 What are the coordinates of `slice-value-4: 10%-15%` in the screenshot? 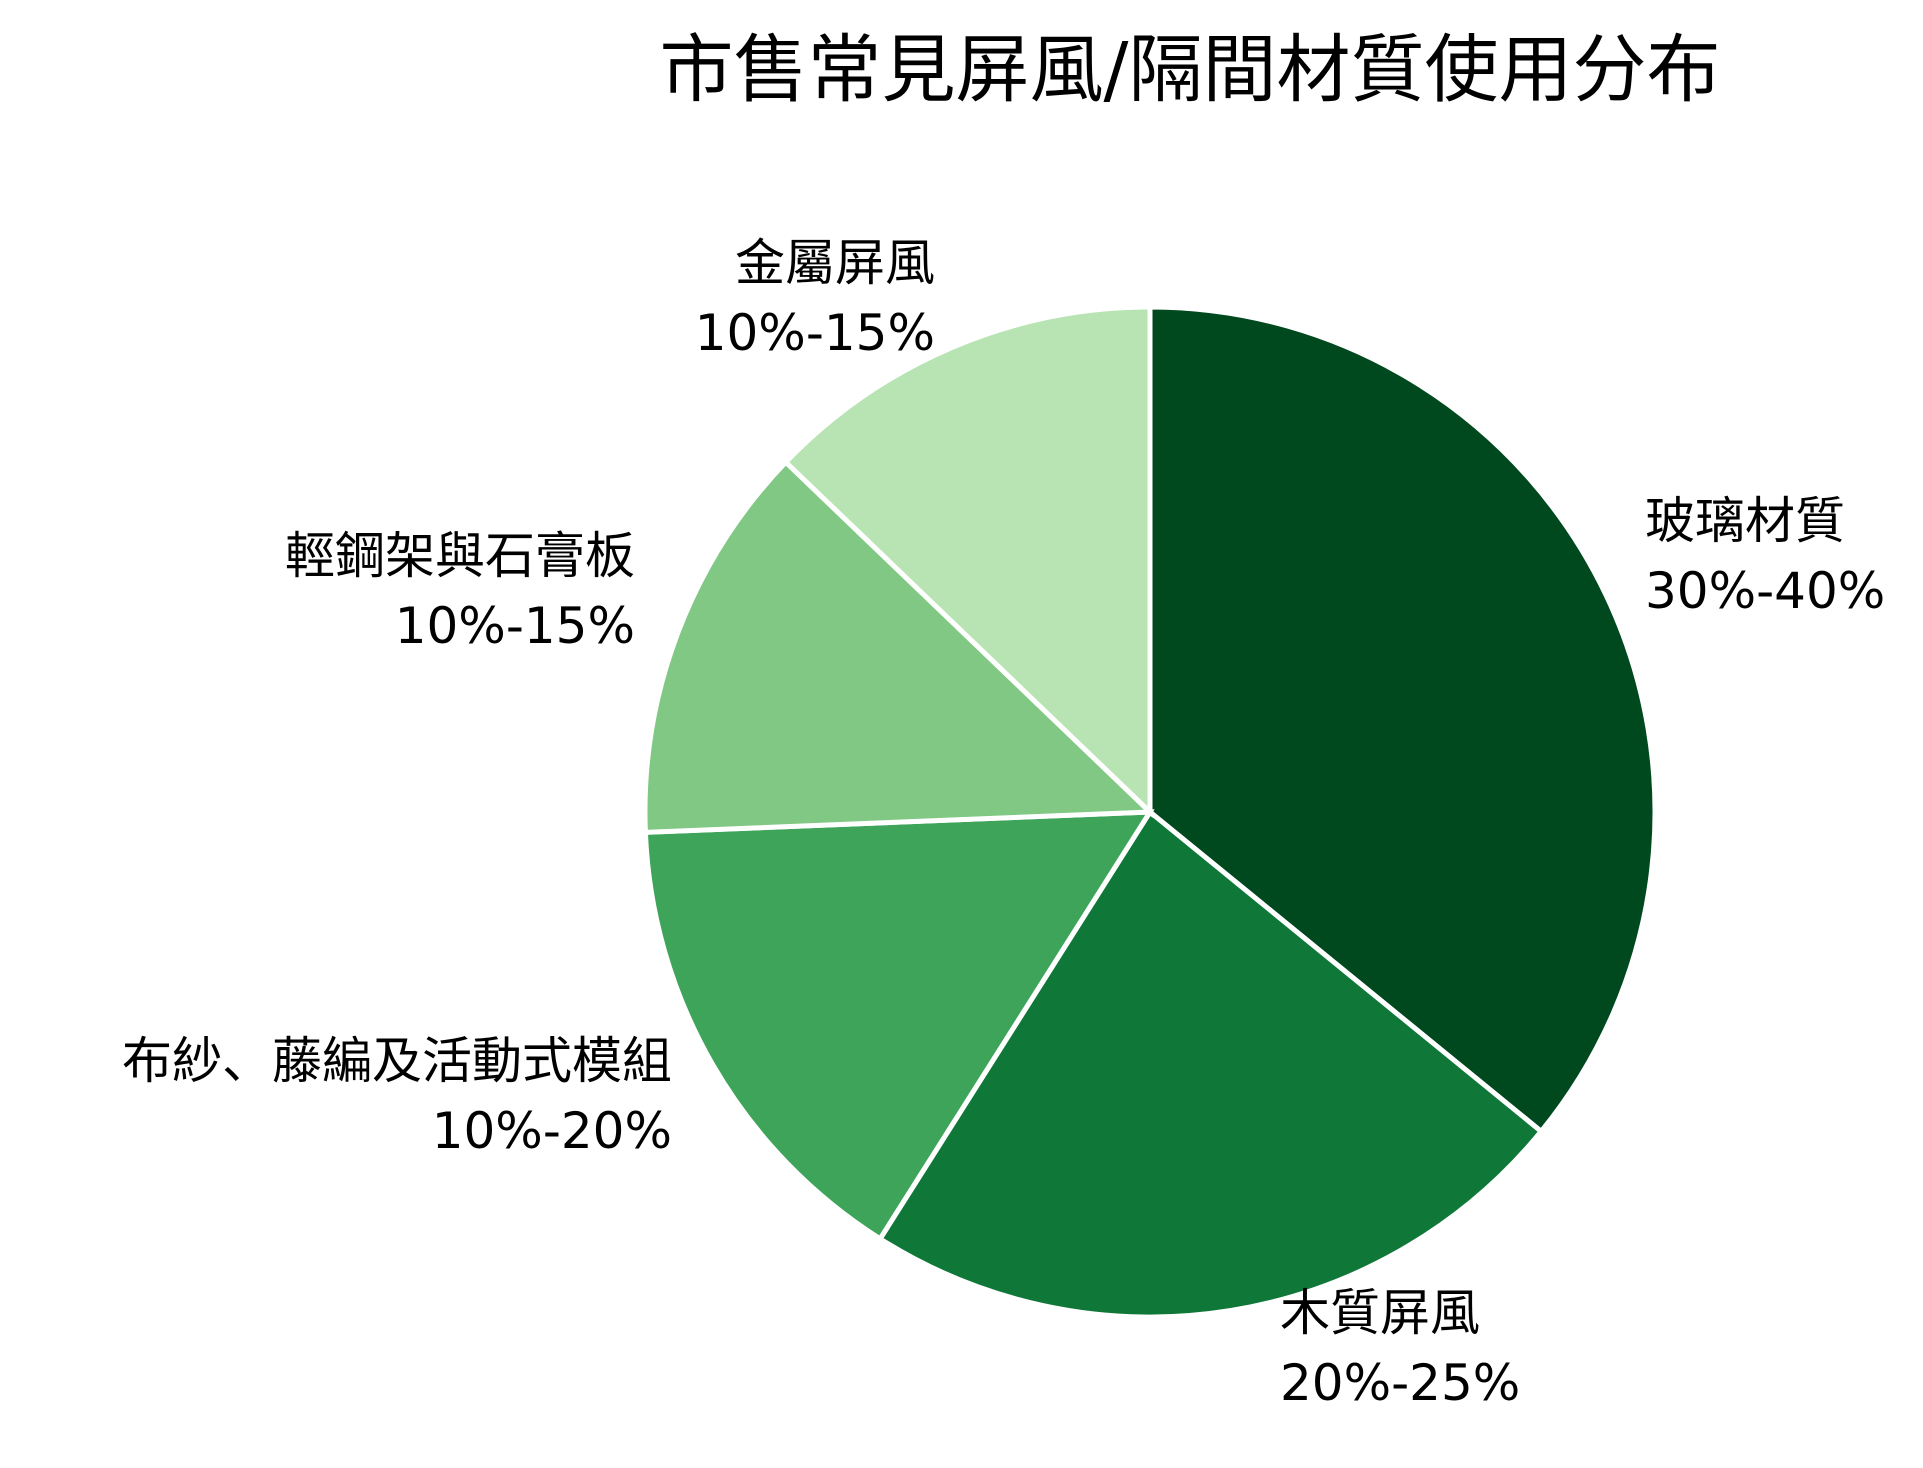 It's located at (515, 626).